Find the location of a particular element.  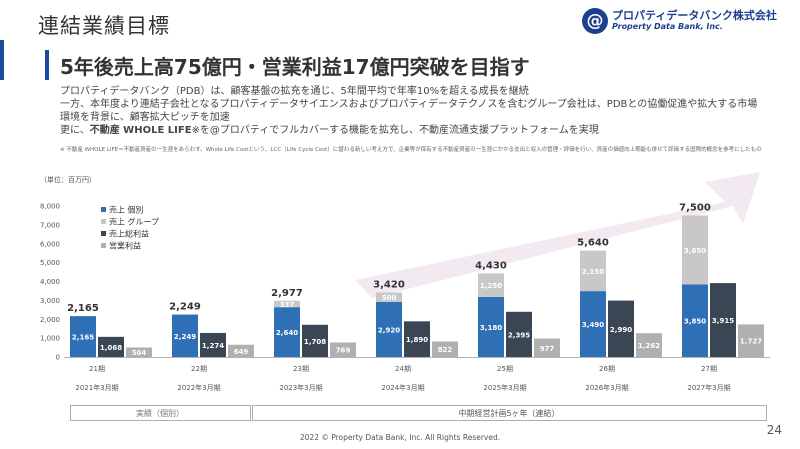

label-total-revenue: 4,430 is located at coordinates (491, 265).